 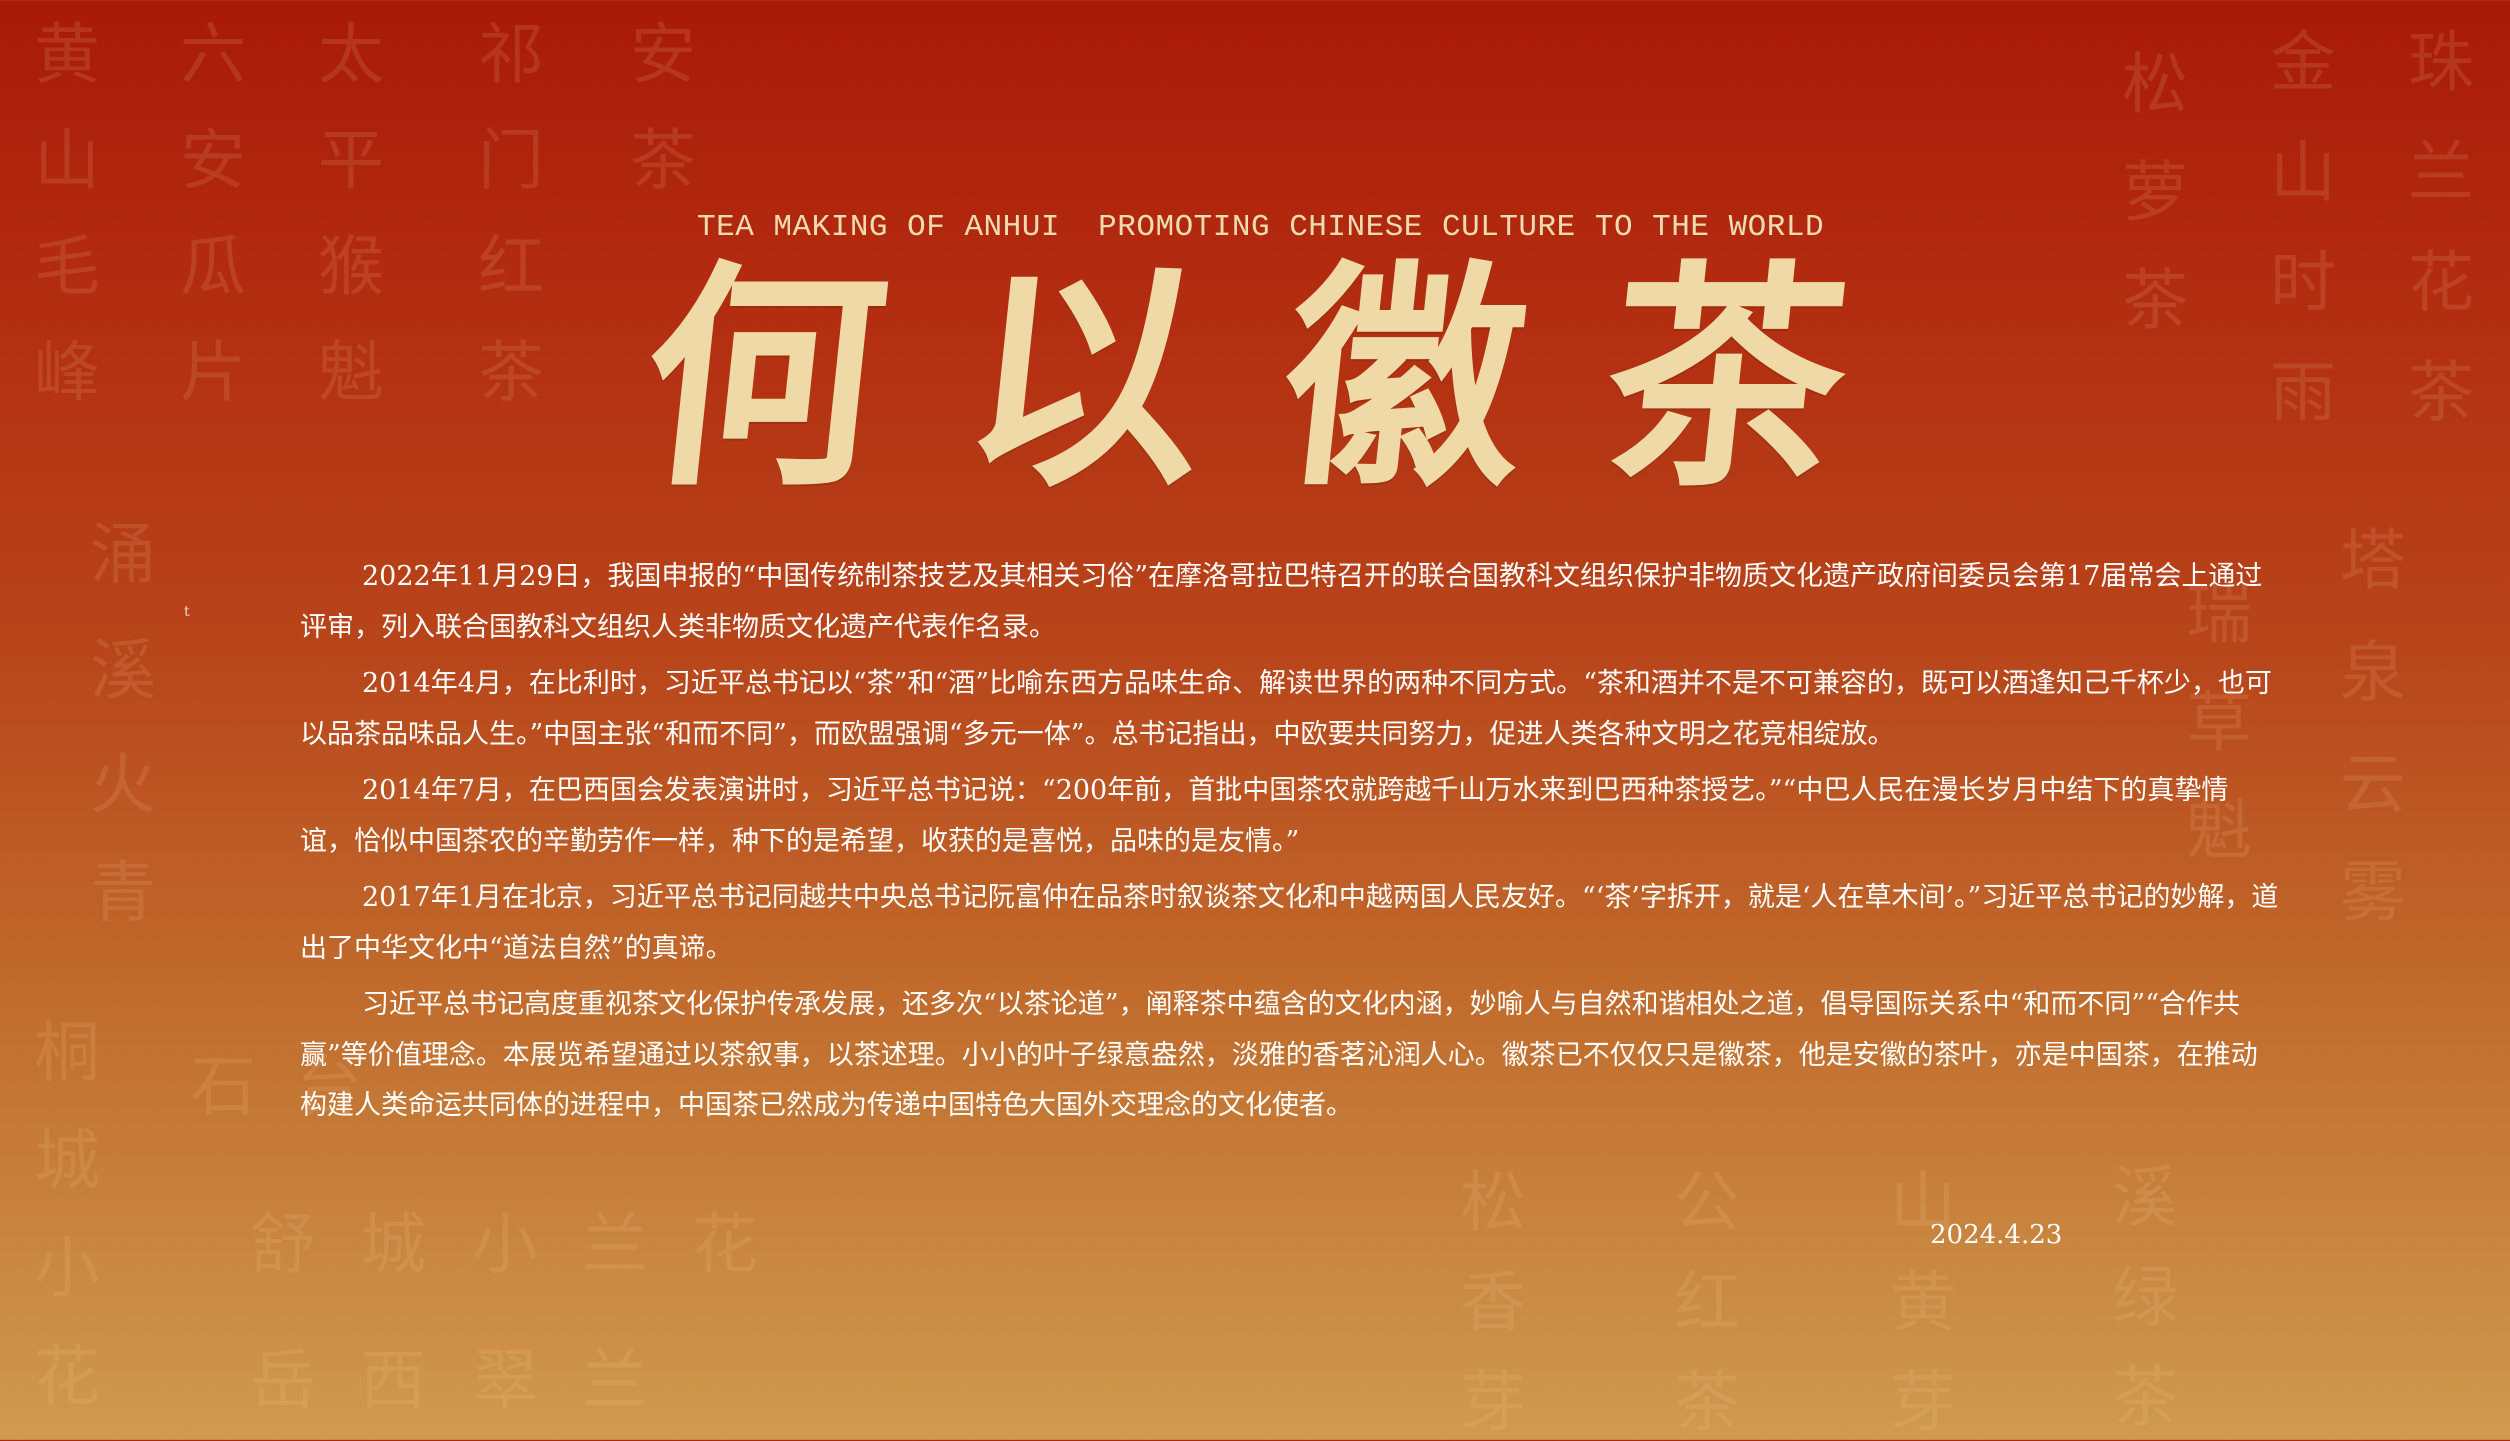 What do you see at coordinates (351, 54) in the screenshot?
I see `bg-char: 太` at bounding box center [351, 54].